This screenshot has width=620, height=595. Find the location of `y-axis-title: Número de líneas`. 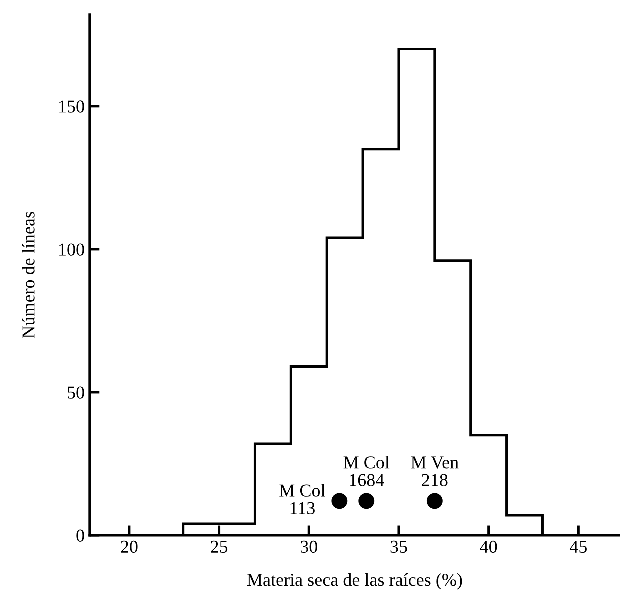

y-axis-title: Número de líneas is located at coordinates (28, 275).